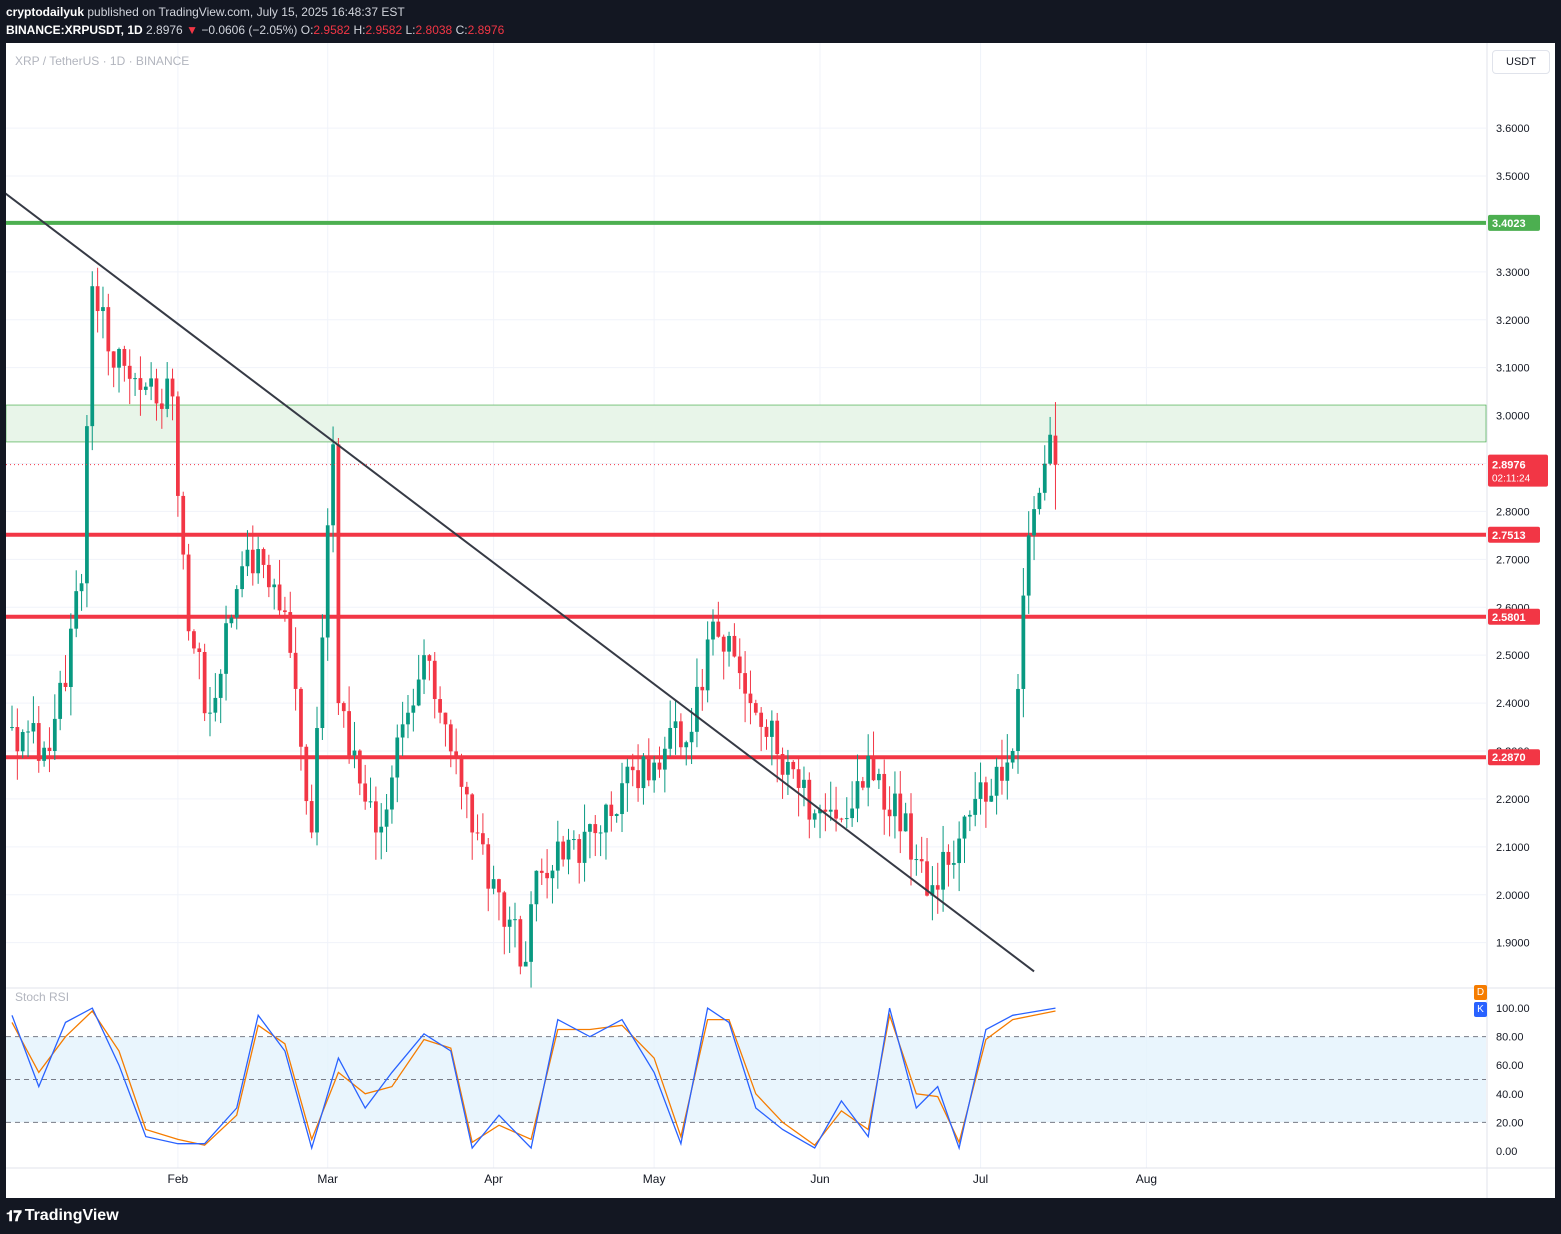 This screenshot has height=1234, width=1561. Describe the element at coordinates (1513, 848) in the screenshot. I see `price-tick-label: 2.1000` at that location.